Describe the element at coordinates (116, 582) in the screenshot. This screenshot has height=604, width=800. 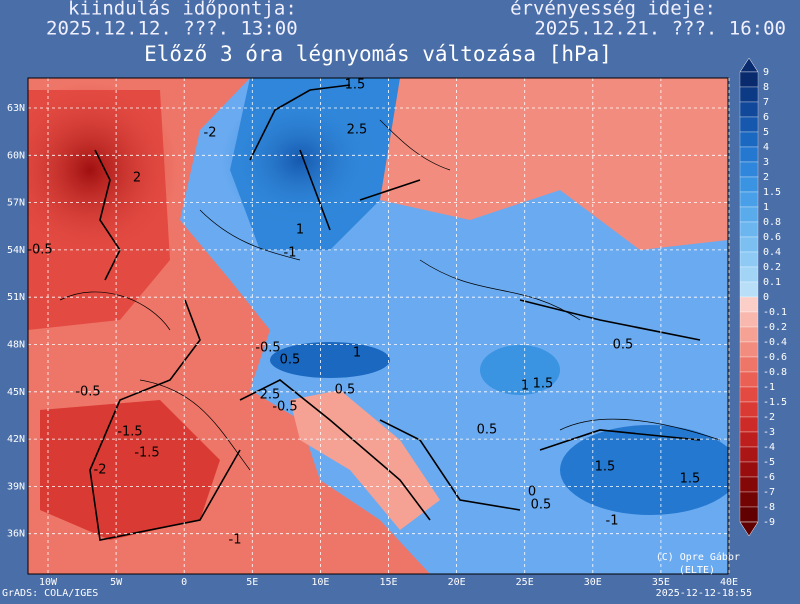
I see `lon-label: 5W` at that location.